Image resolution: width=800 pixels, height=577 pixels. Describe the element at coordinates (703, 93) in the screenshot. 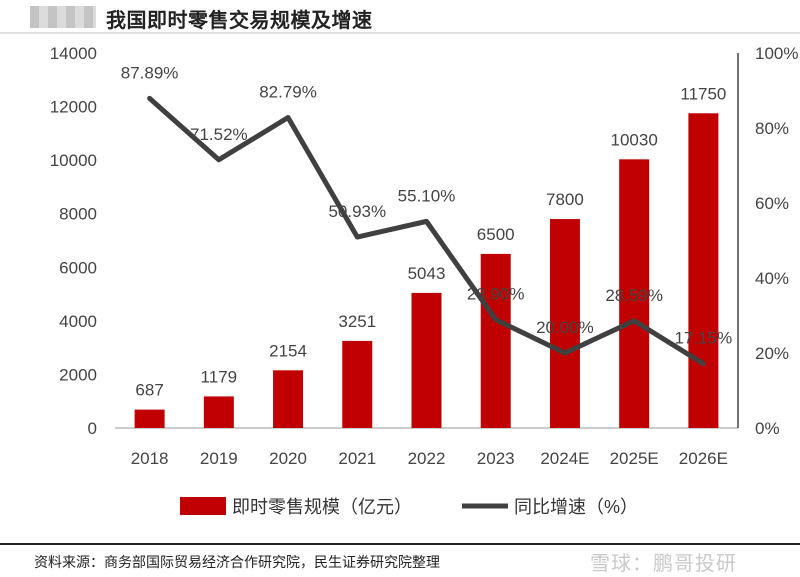

I see `bar-value-label: 11750` at that location.